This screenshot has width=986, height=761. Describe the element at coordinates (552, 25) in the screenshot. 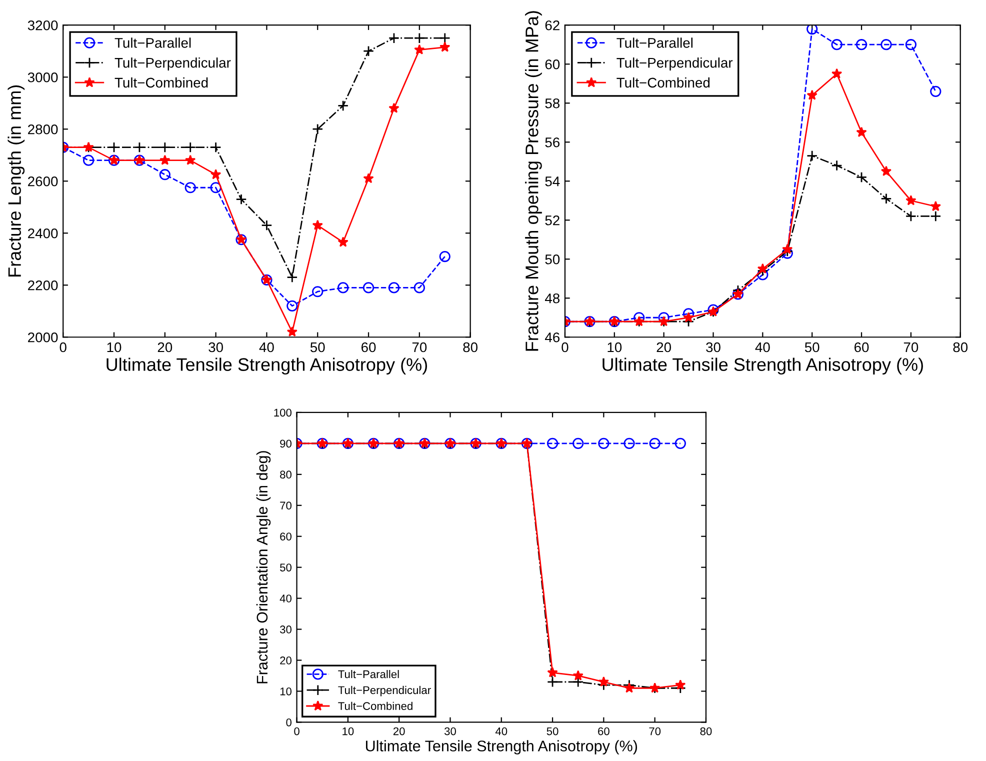

I see `y-tick-label: 62` at that location.